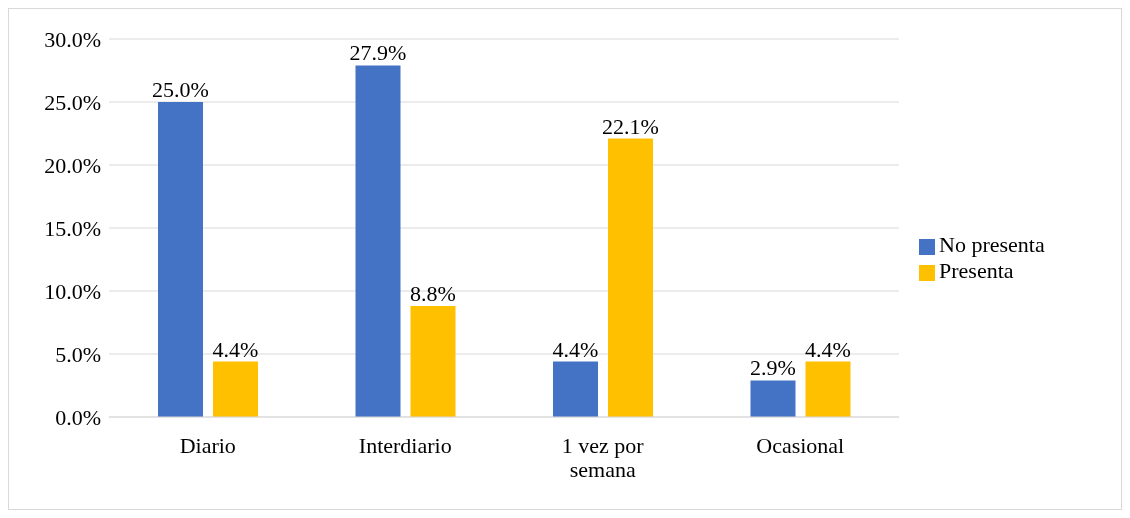 The width and height of the screenshot is (1130, 518). Describe the element at coordinates (405, 445) in the screenshot. I see `x-tick-label: Interdiario` at that location.